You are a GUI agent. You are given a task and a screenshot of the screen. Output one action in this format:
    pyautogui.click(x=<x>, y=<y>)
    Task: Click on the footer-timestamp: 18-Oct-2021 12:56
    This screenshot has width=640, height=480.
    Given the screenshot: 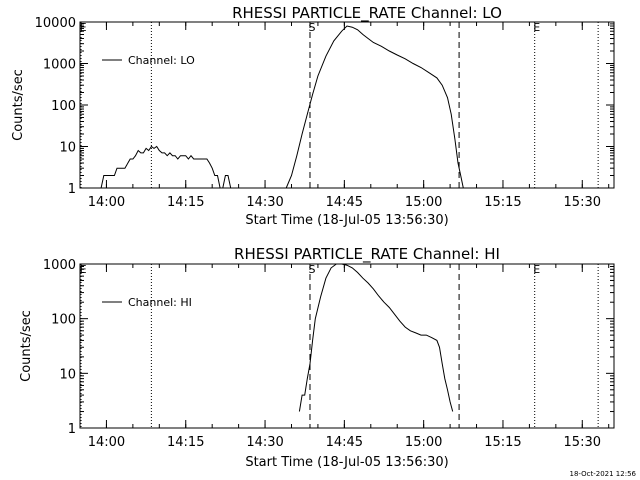 What is the action you would take?
    pyautogui.click(x=603, y=474)
    